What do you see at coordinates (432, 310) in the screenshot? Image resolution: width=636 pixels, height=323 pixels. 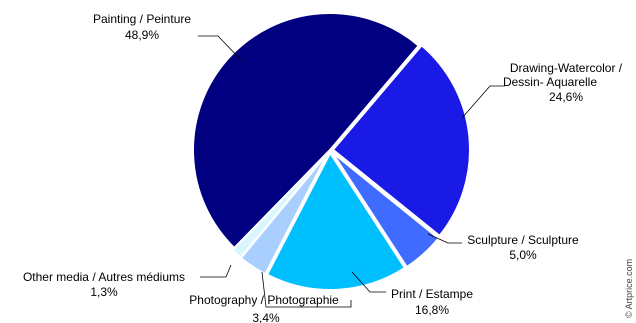 I see `slice-value-print: 16,8%` at bounding box center [432, 310].